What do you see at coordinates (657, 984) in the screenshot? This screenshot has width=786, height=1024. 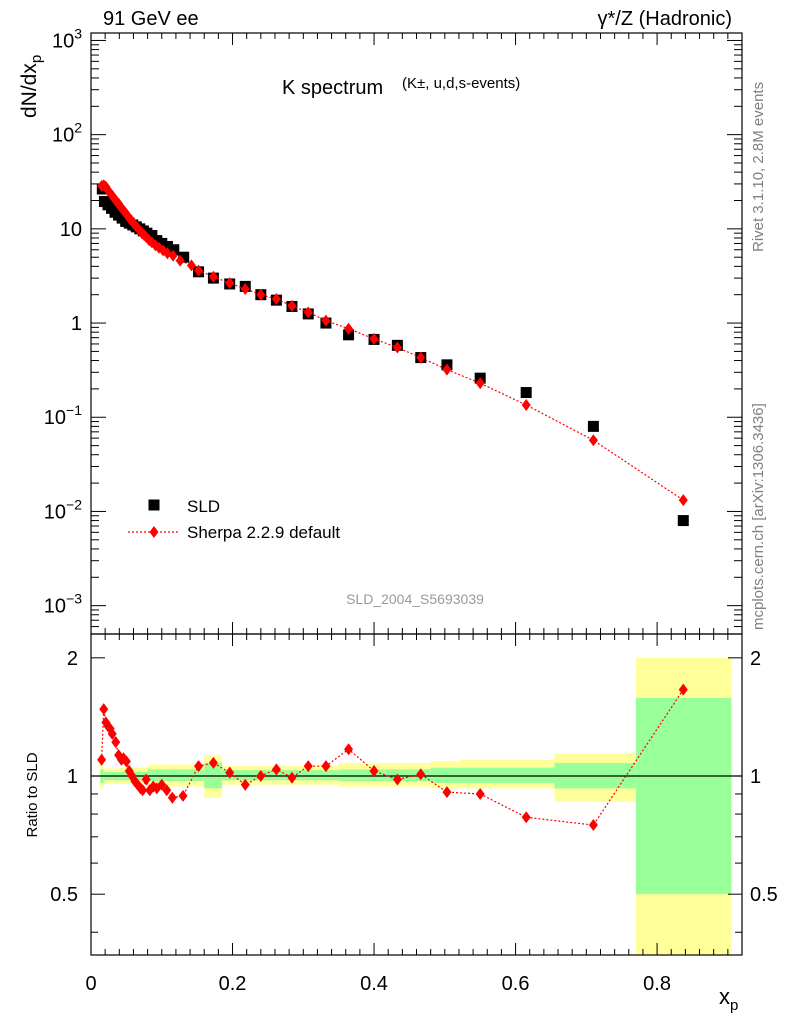 I see `x-tick-label: 0.8` at bounding box center [657, 984].